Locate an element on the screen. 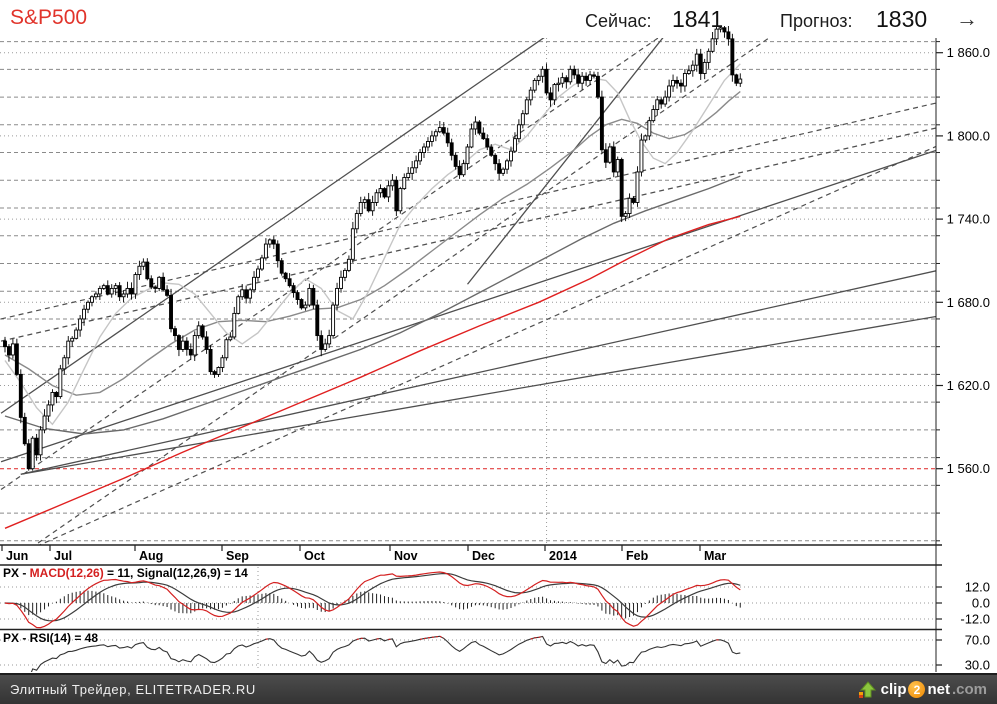 Image resolution: width=997 pixels, height=704 pixels. logo-net-text: net is located at coordinates (938, 689).